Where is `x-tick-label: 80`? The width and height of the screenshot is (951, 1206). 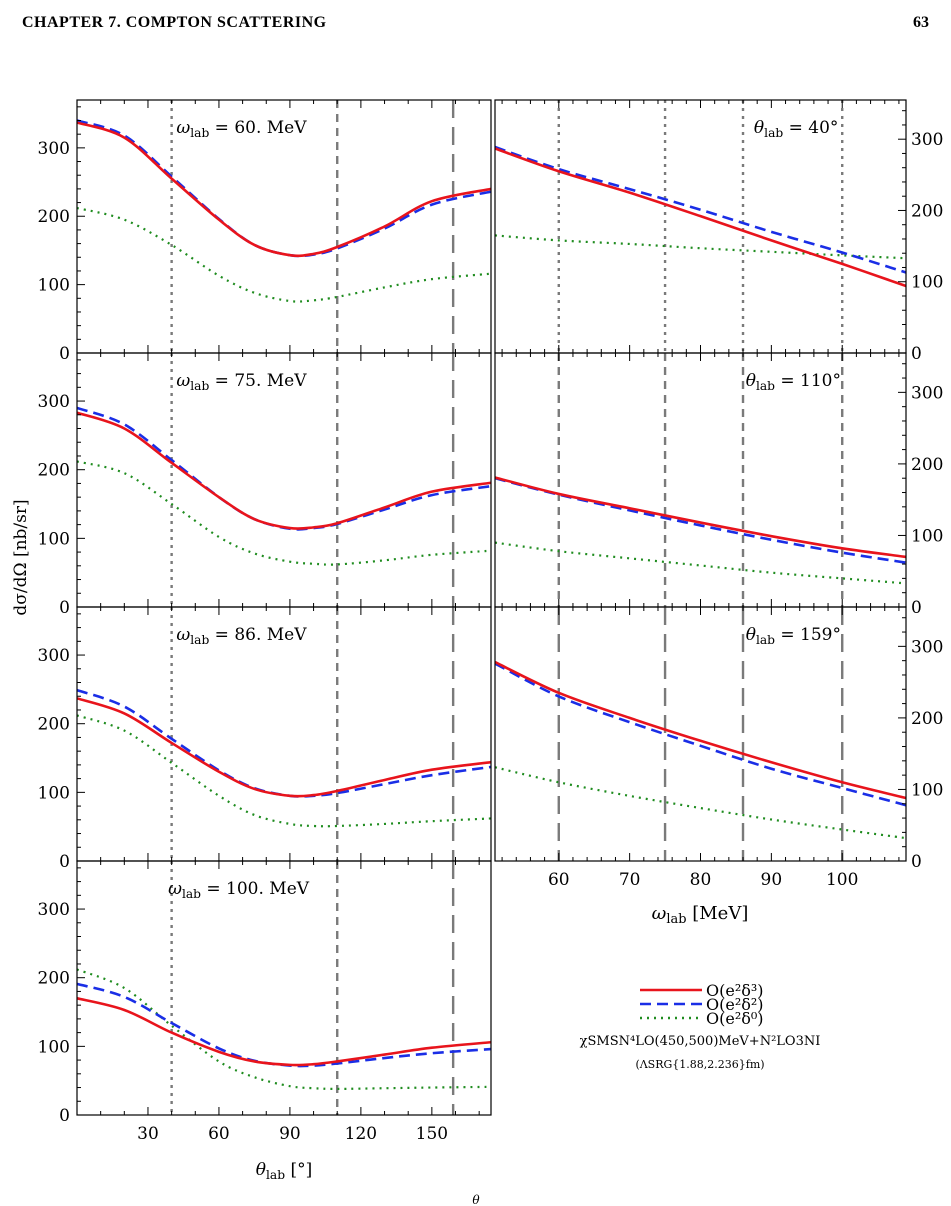 x-tick-label: 80 is located at coordinates (701, 880).